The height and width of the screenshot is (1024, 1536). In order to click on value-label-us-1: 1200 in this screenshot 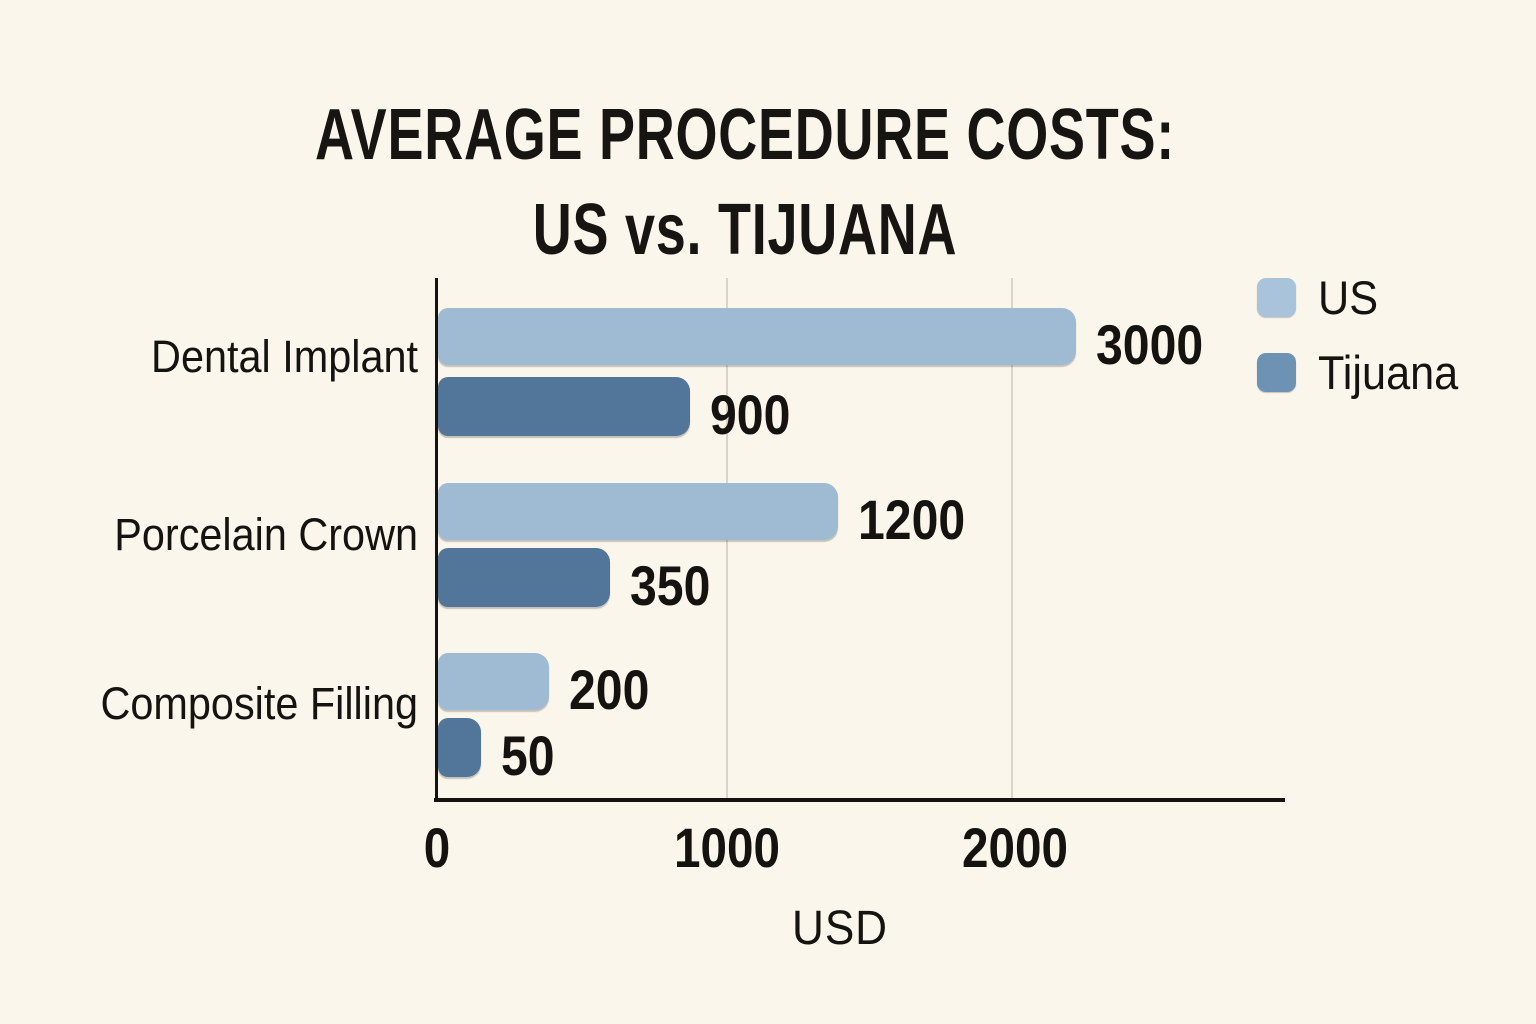, I will do `click(912, 519)`.